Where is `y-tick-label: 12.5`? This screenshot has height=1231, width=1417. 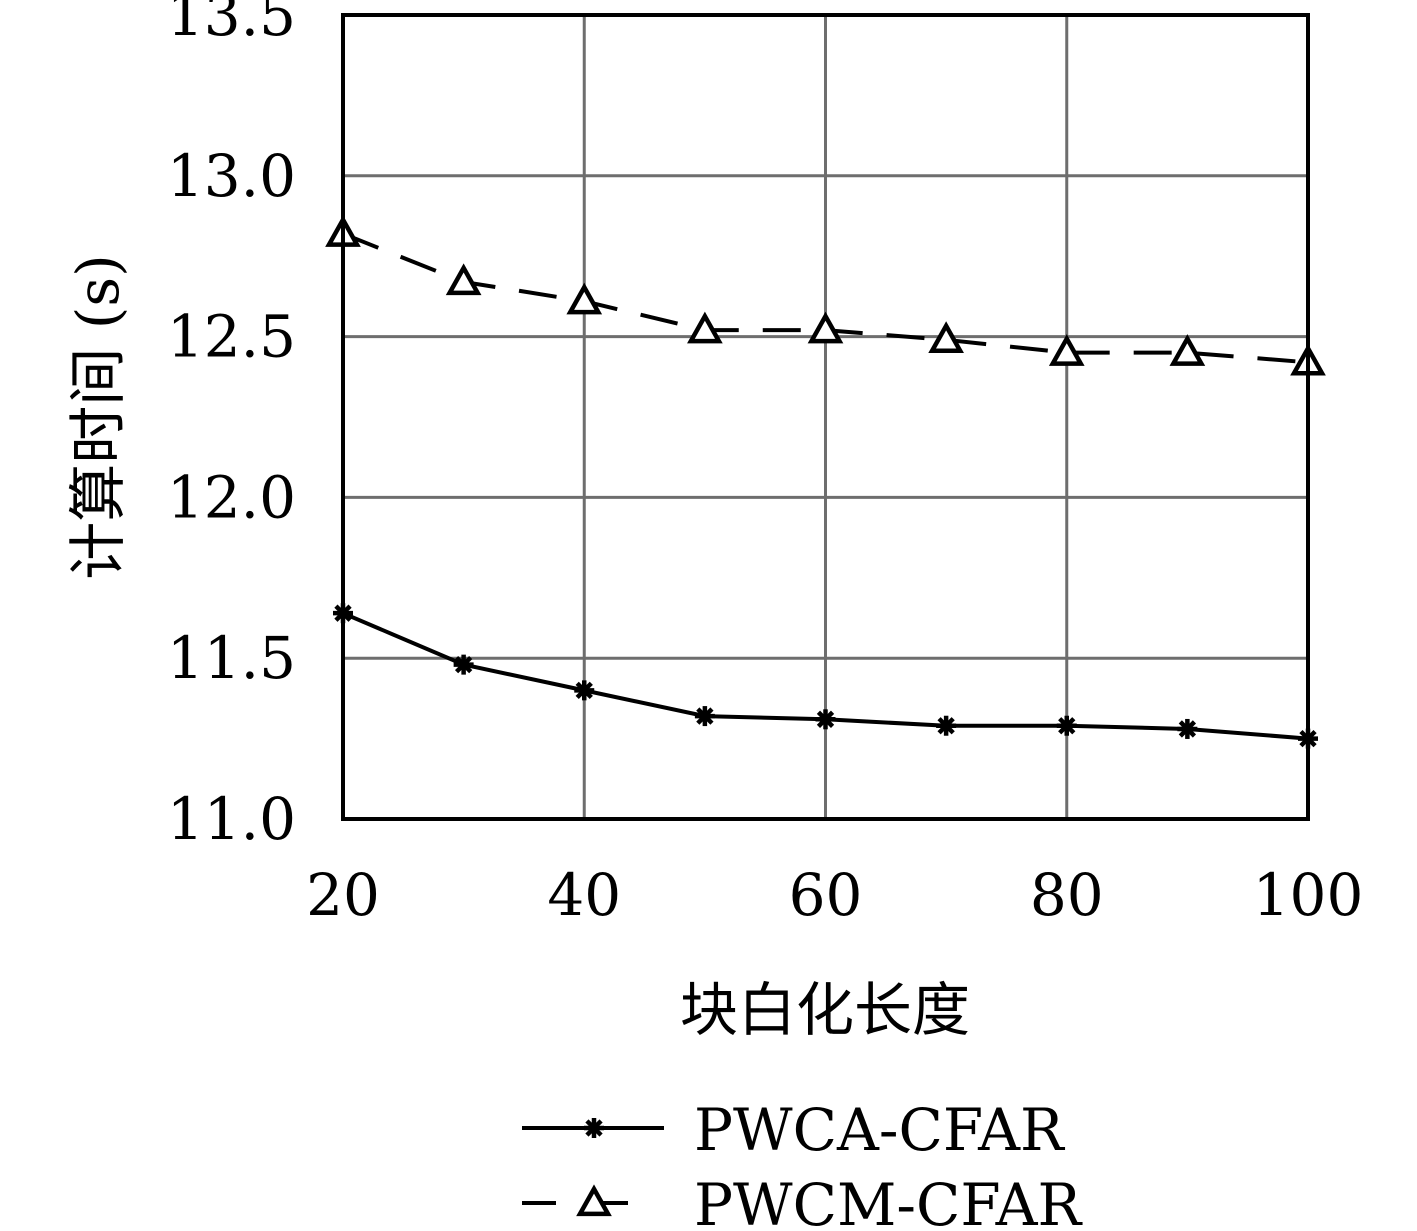 y-tick-label: 12.5 is located at coordinates (231, 337).